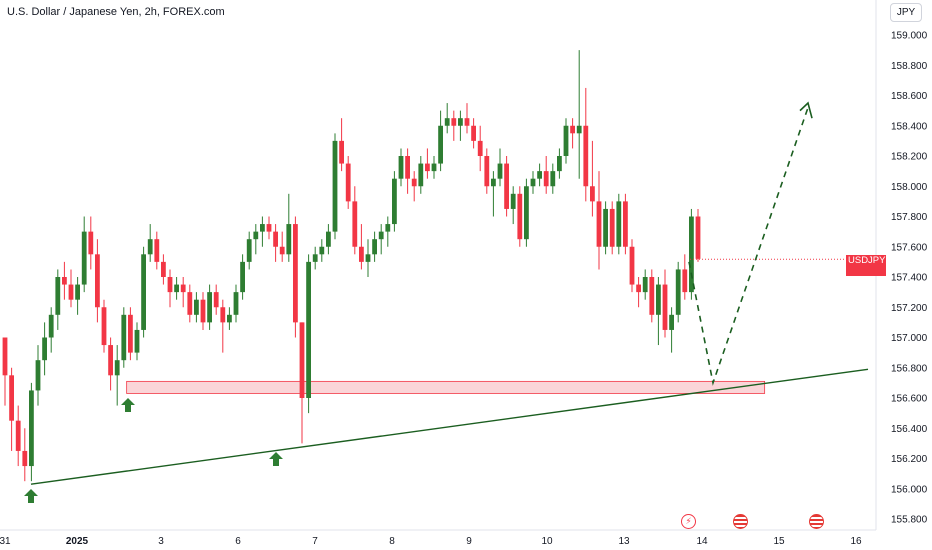 The image size is (932, 550). I want to click on y-tick-label: 159.000, so click(909, 36).